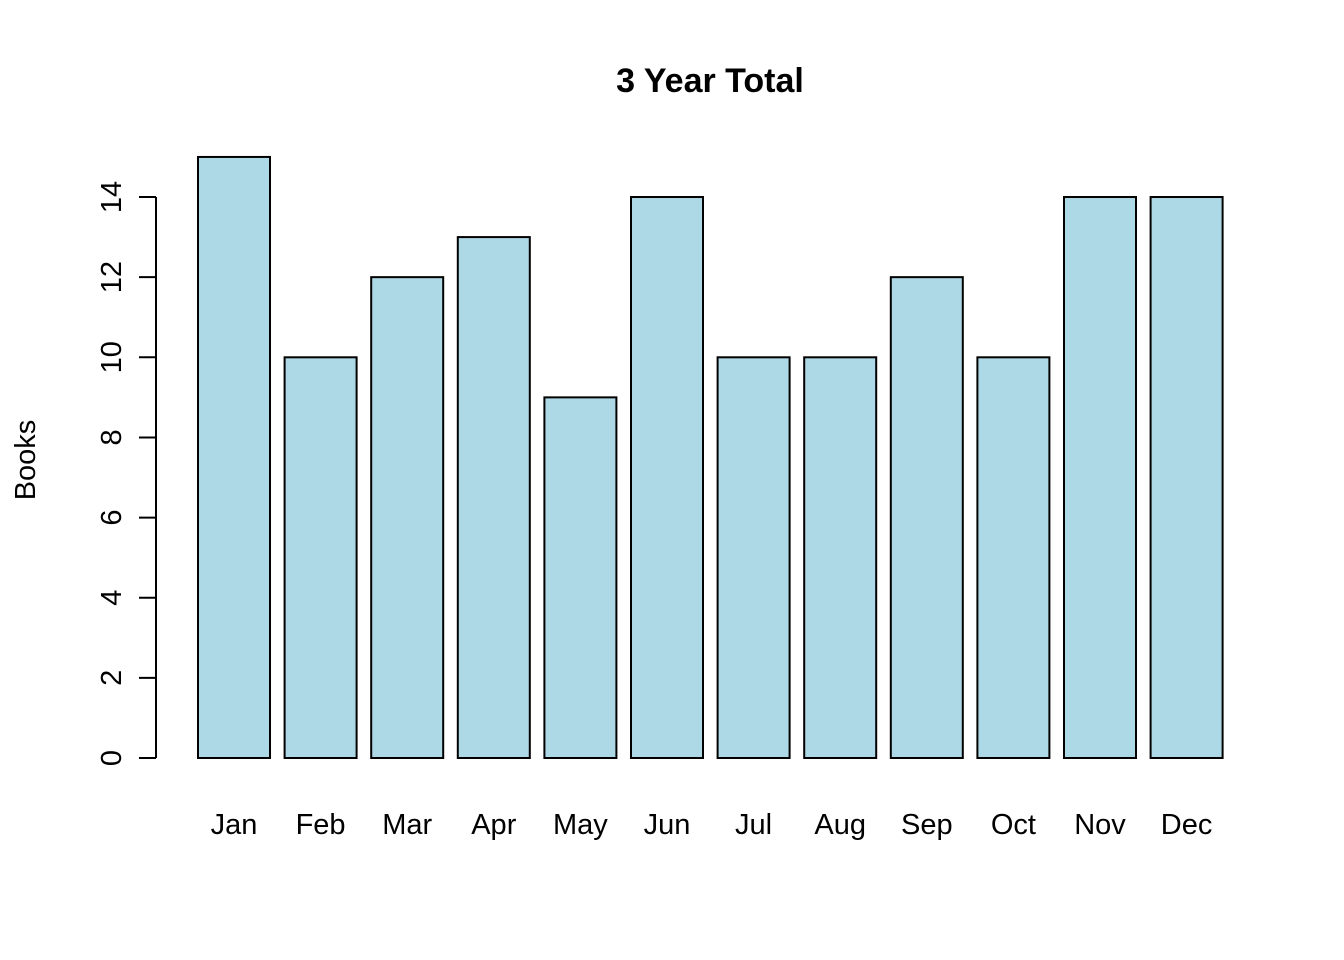 The width and height of the screenshot is (1344, 960). What do you see at coordinates (712, 825) in the screenshot?
I see `x-tick-labels: Jan Feb Mar Apr May Jun Jul Aug Sep Oct Nov Dec` at bounding box center [712, 825].